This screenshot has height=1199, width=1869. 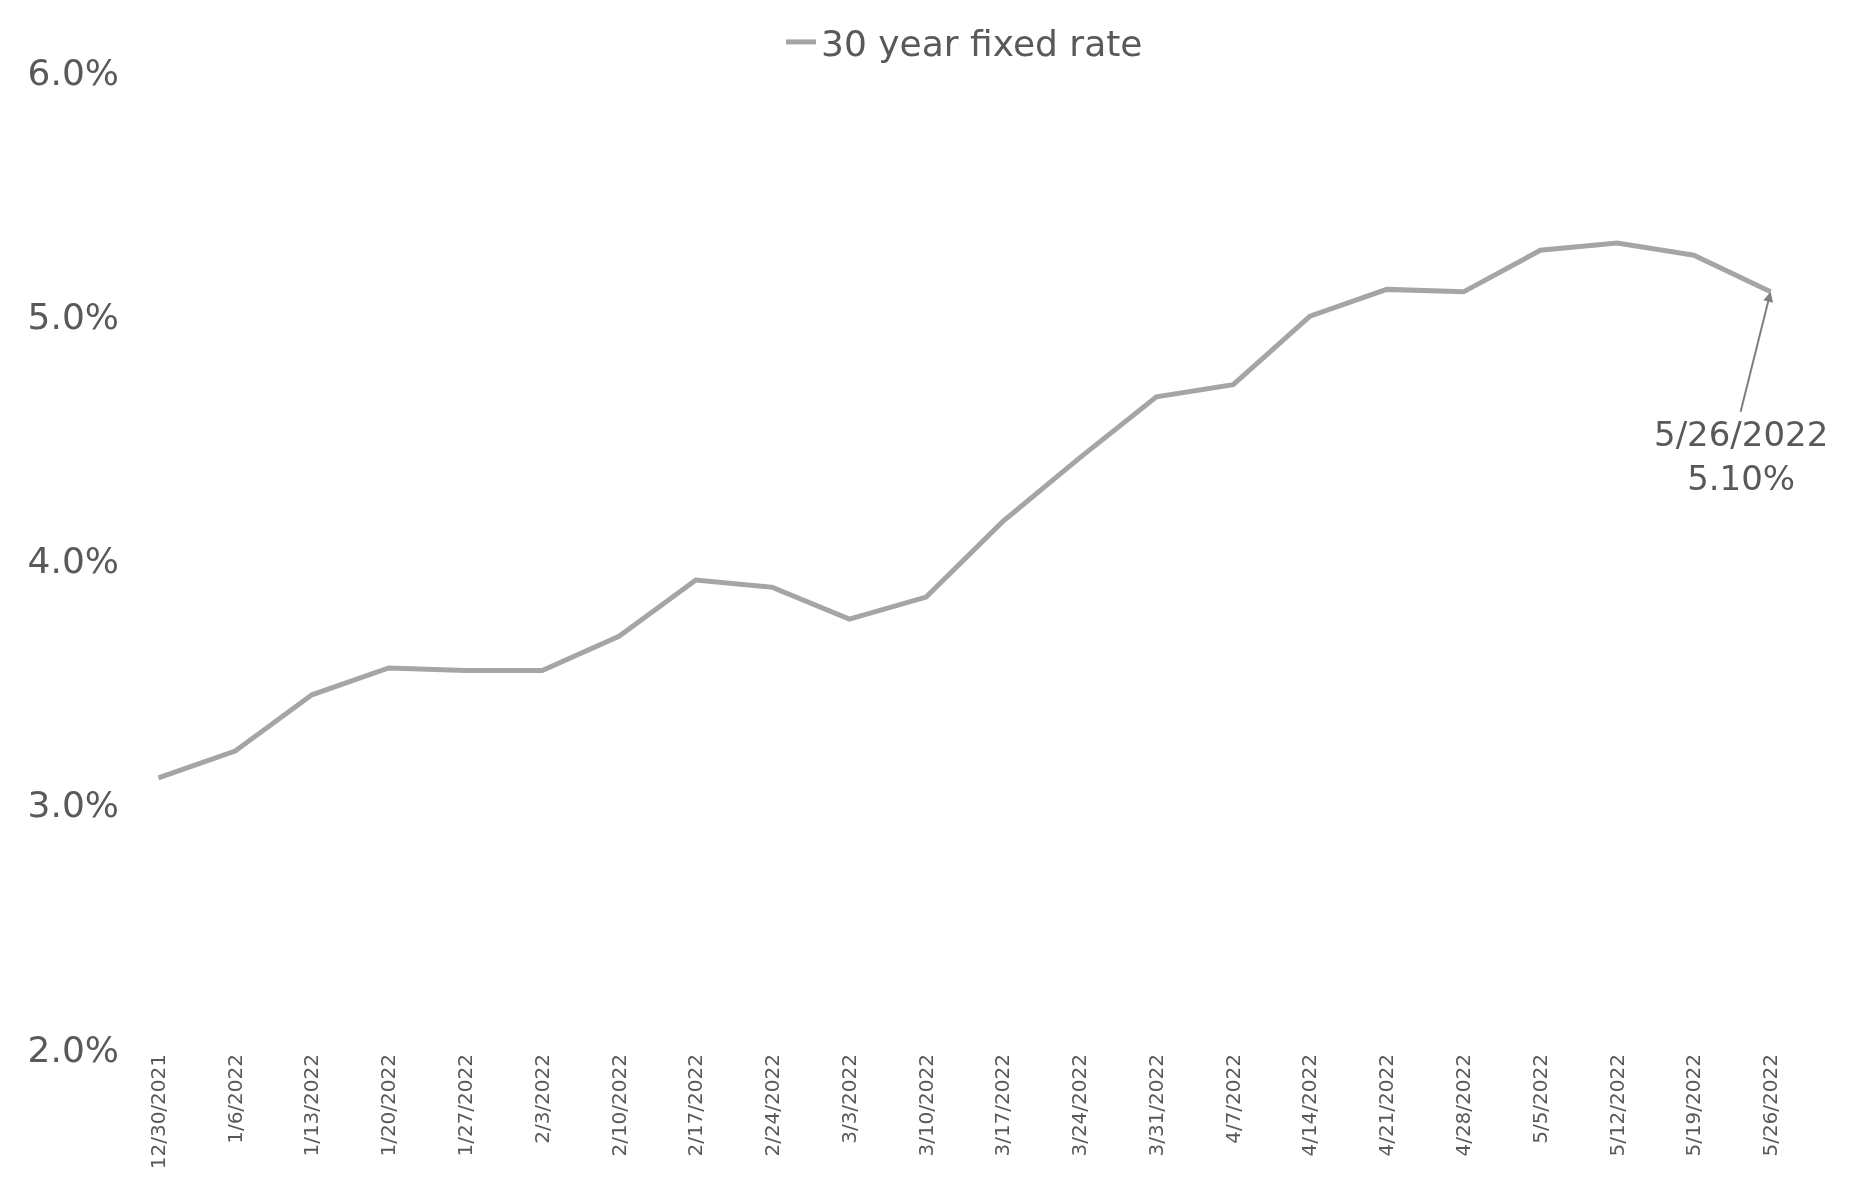 I want to click on y-tick-label: 3.0%, so click(x=73, y=805).